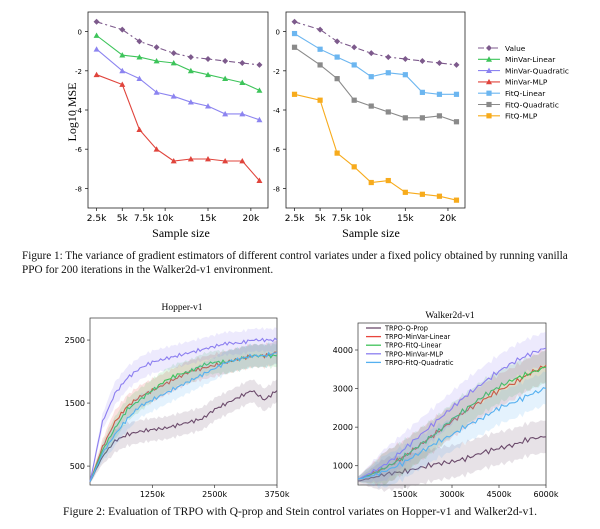  I want to click on y-tick-label: -6, so click(277, 150).